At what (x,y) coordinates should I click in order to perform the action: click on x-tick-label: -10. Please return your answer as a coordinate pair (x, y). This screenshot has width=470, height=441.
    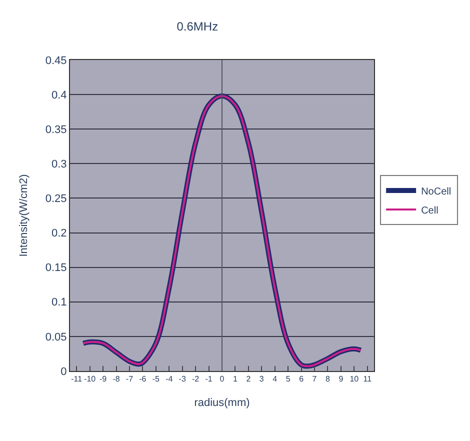
    Looking at the image, I should click on (90, 379).